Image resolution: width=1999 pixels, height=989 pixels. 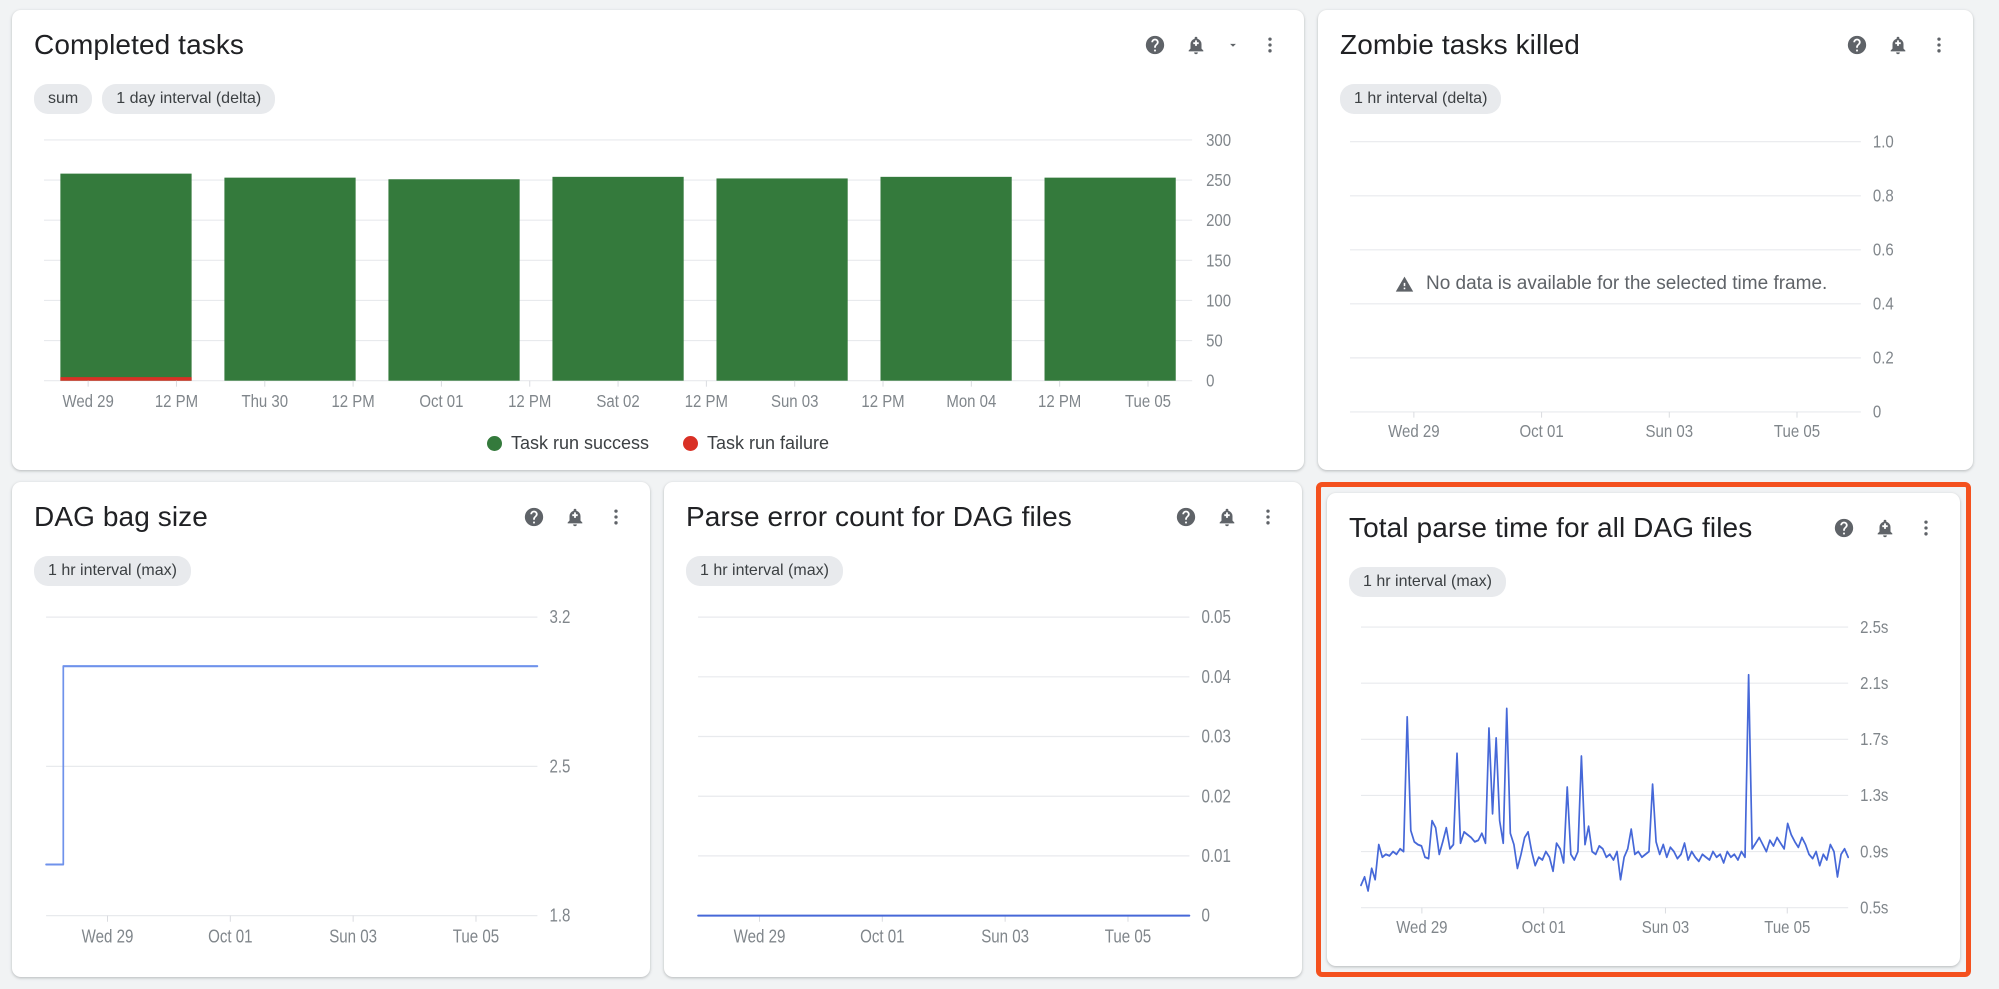 I want to click on svg-text: Sat 02, so click(x=617, y=402).